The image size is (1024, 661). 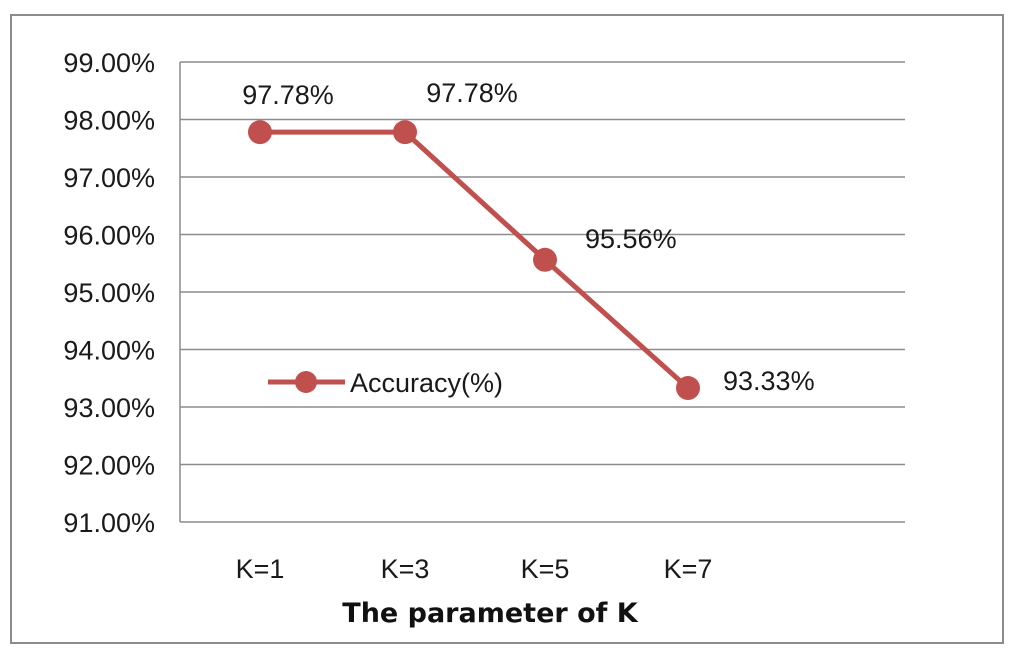 What do you see at coordinates (769, 381) in the screenshot?
I see `data-label: 93.33%` at bounding box center [769, 381].